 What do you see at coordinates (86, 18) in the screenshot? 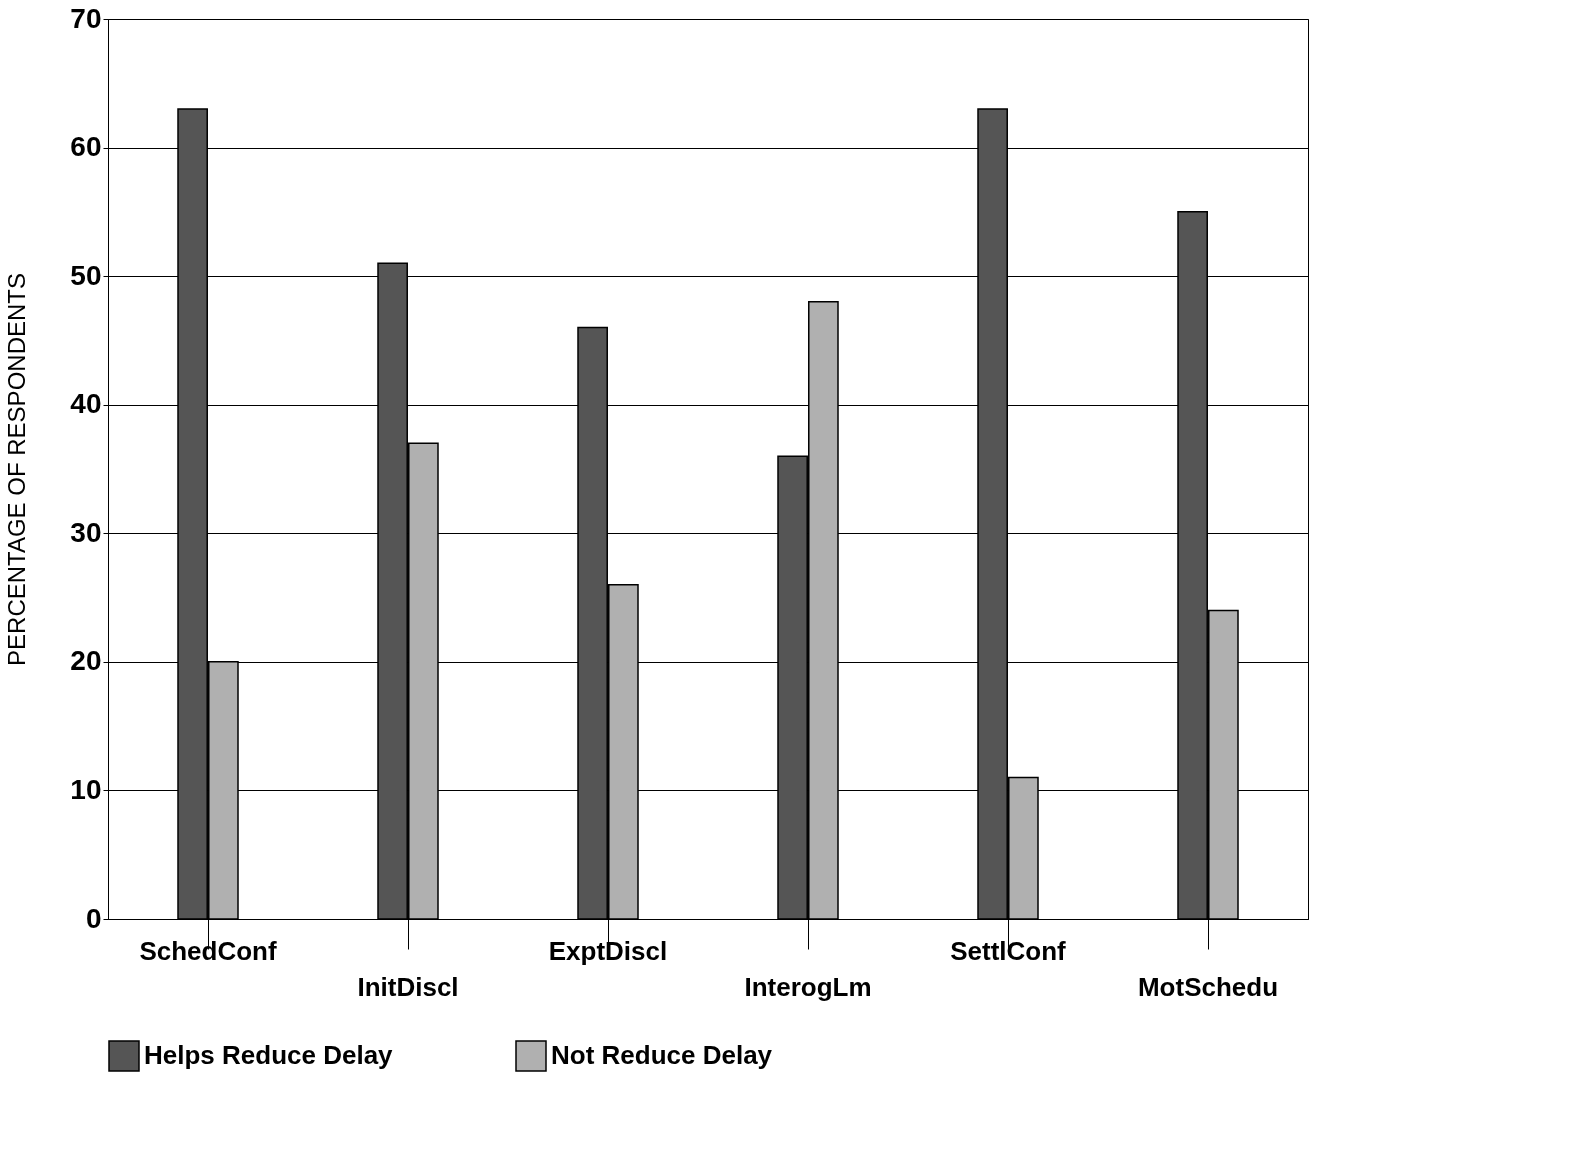
I see `y-tick-label: 70` at bounding box center [86, 18].